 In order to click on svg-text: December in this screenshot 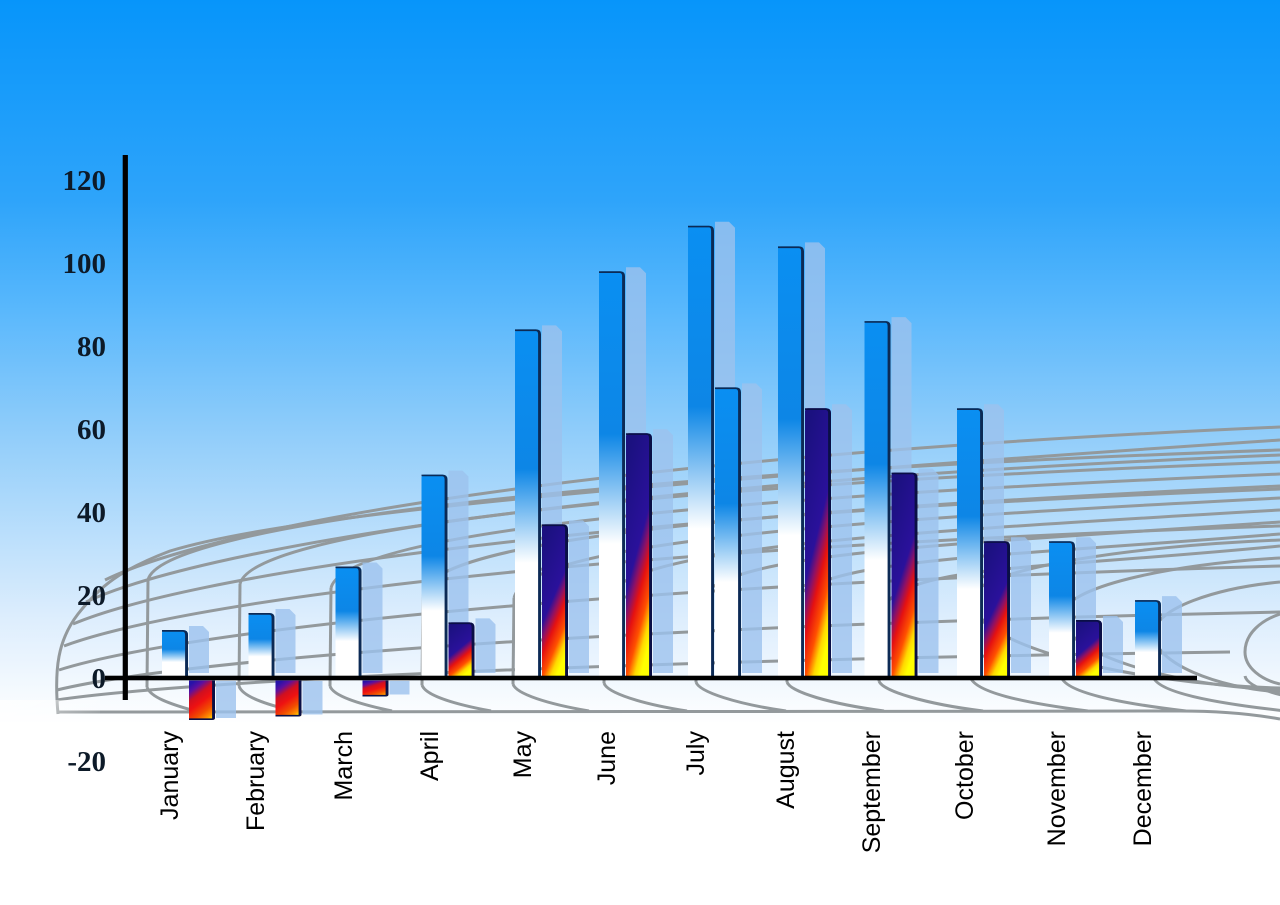, I will do `click(1143, 788)`.